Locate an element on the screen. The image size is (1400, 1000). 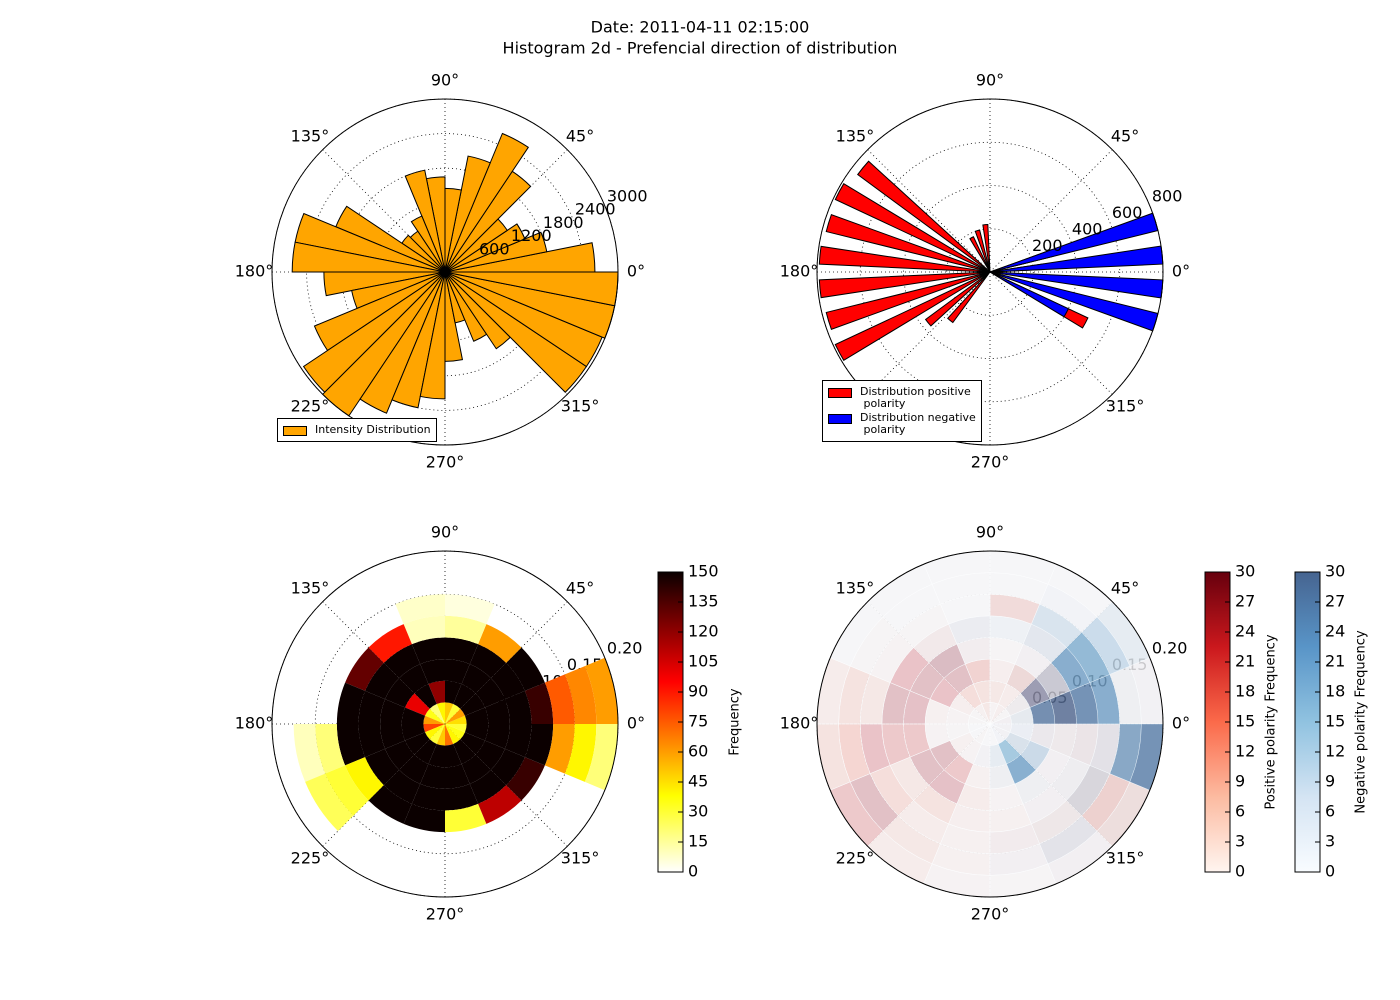
colorbar-tick-label: 105 is located at coordinates (703, 661).